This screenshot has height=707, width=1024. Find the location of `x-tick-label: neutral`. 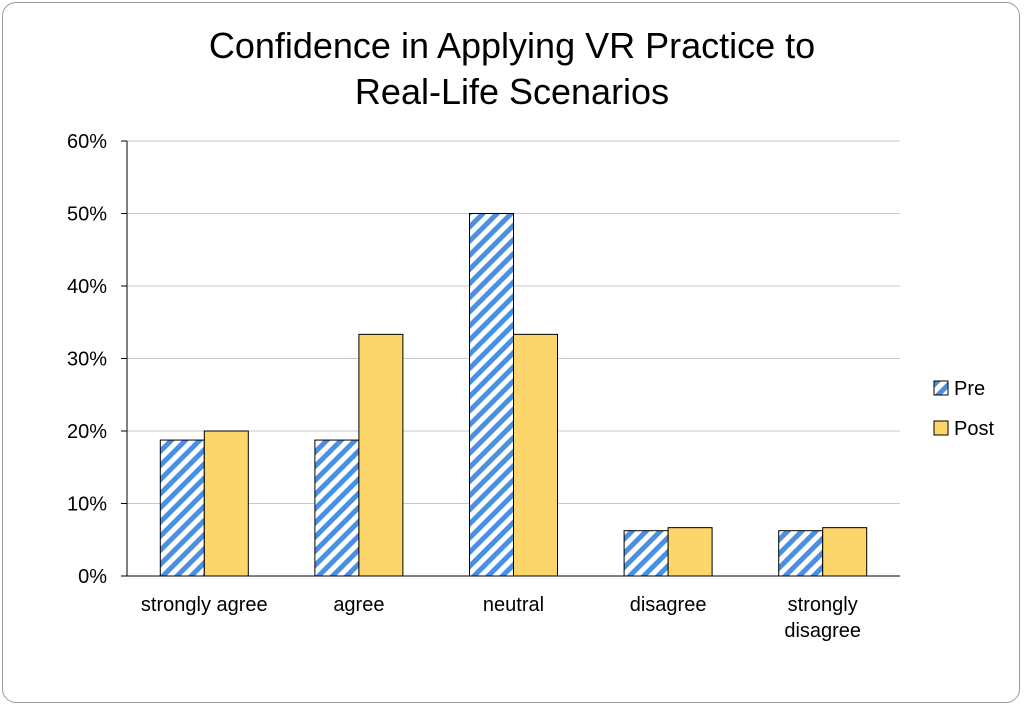

x-tick-label: neutral is located at coordinates (513, 605).